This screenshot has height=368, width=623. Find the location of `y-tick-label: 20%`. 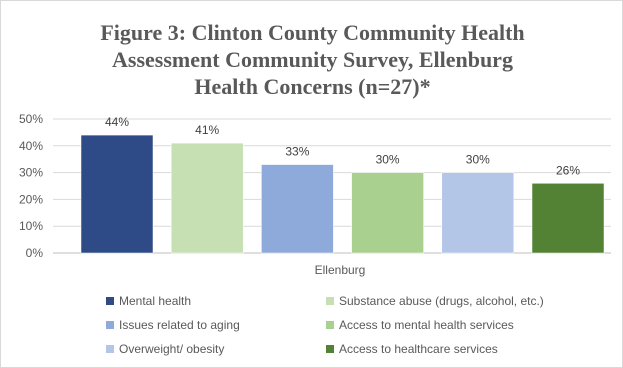

y-tick-label: 20% is located at coordinates (31, 199).